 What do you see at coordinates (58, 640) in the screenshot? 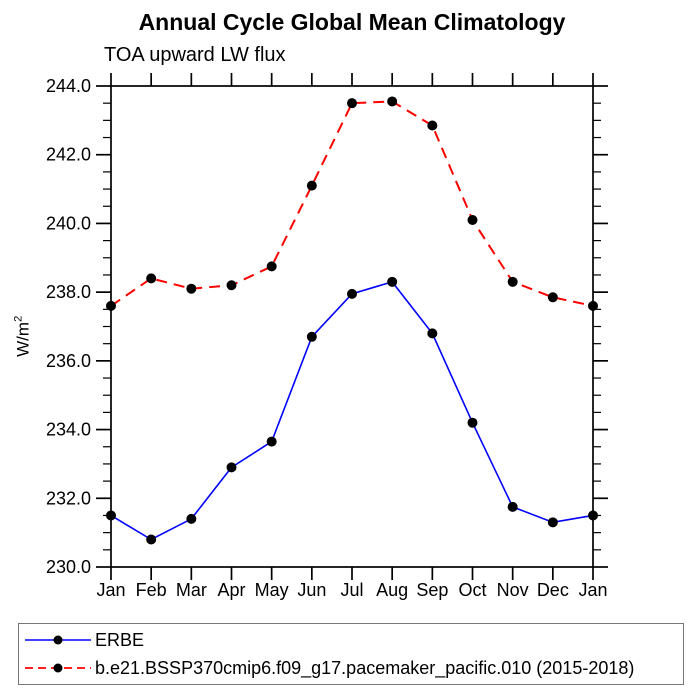
I see `legend-solid-line-sample` at bounding box center [58, 640].